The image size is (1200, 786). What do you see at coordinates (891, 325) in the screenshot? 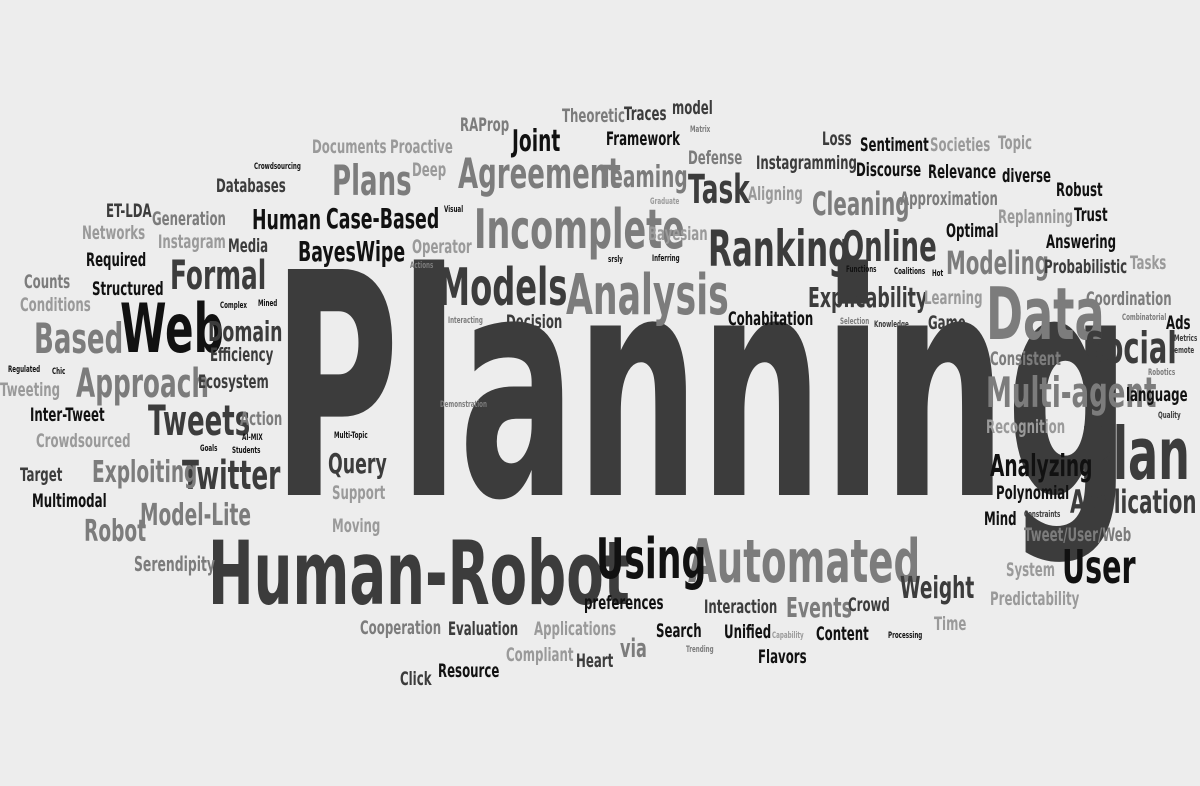
I see `cloud-word-knowledge: Knowledge` at bounding box center [891, 325].